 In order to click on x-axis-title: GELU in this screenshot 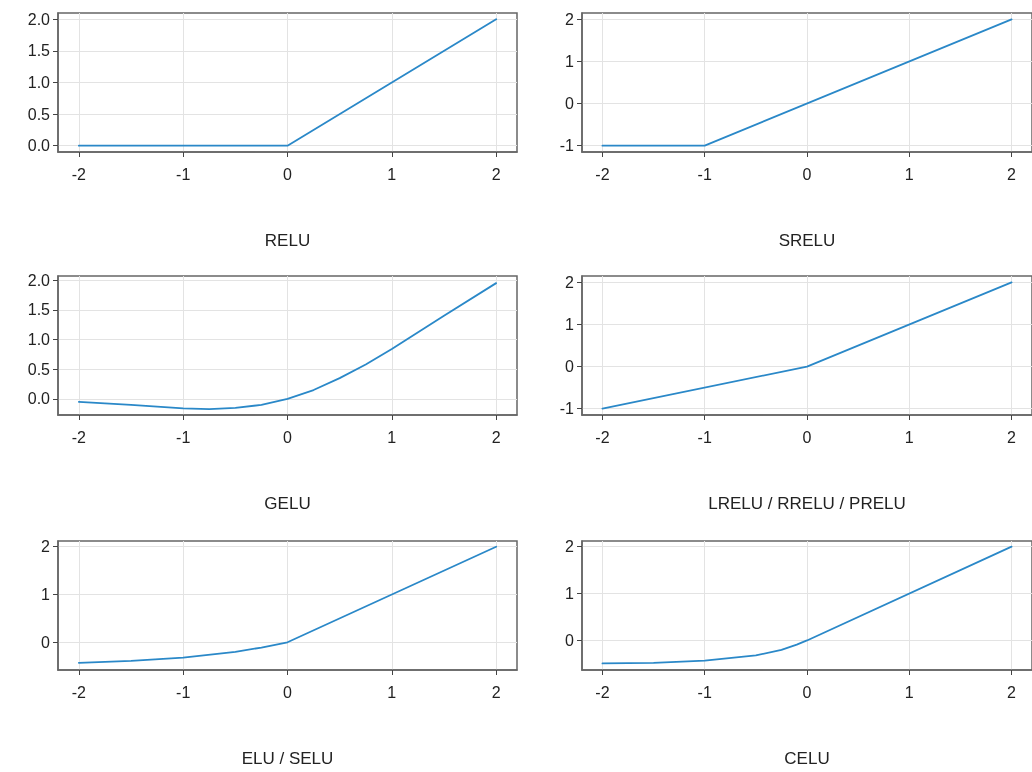, I will do `click(287, 503)`.